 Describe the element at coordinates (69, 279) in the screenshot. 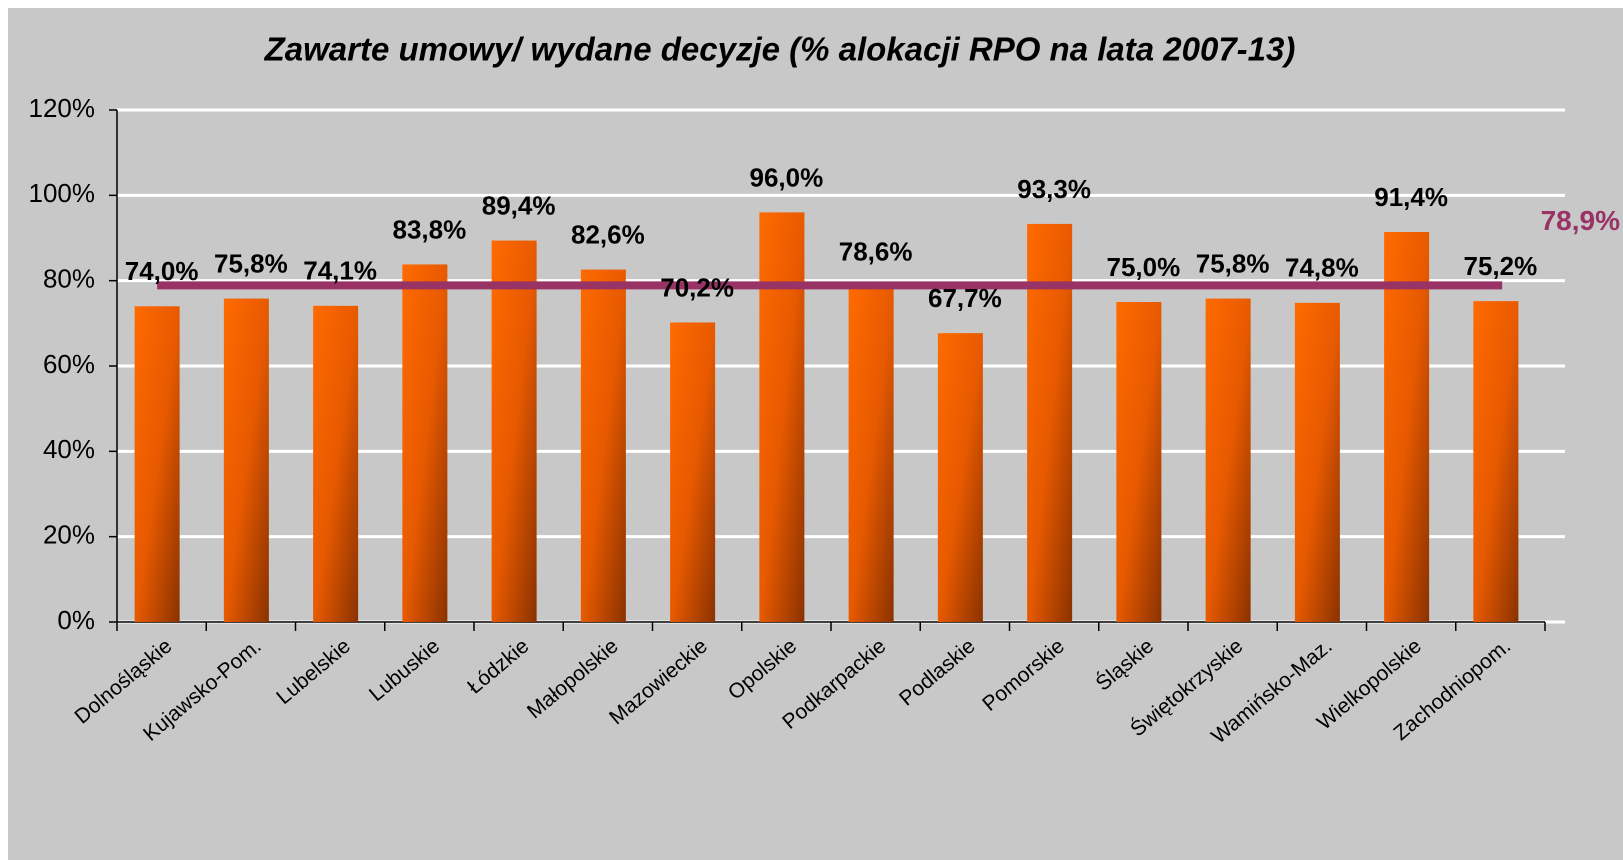

I see `y-tick-label: 80%` at that location.